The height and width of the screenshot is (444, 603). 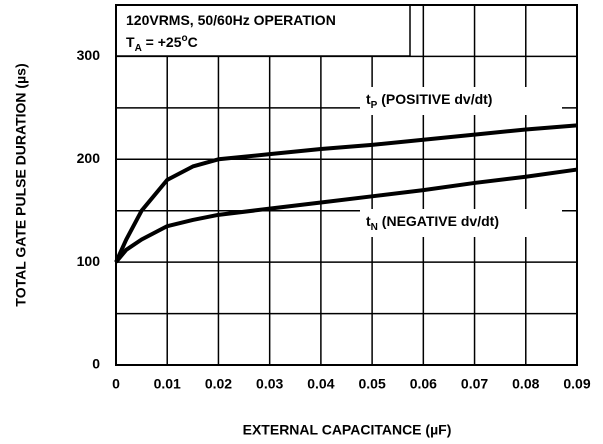 I want to click on annotation: TA = +25oC, so click(x=162, y=43).